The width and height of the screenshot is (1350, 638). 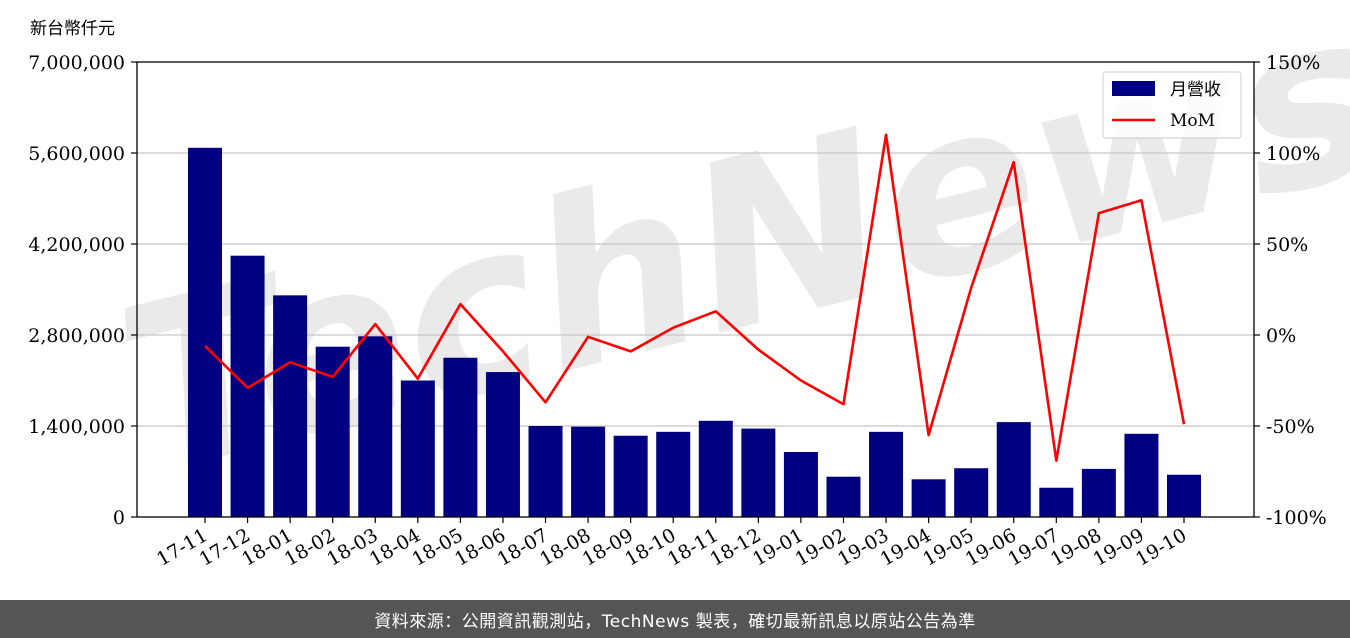 I want to click on left-tick-label: 4,200,000, so click(x=76, y=245).